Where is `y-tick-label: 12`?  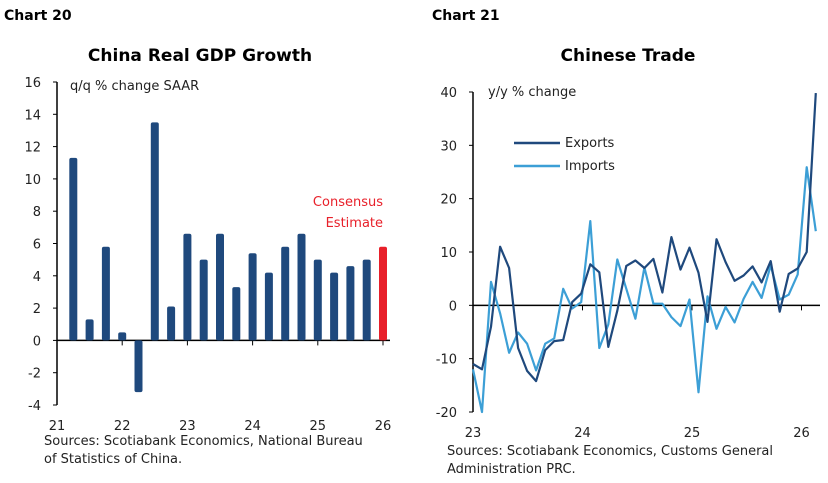
y-tick-label: 12 is located at coordinates (32, 148).